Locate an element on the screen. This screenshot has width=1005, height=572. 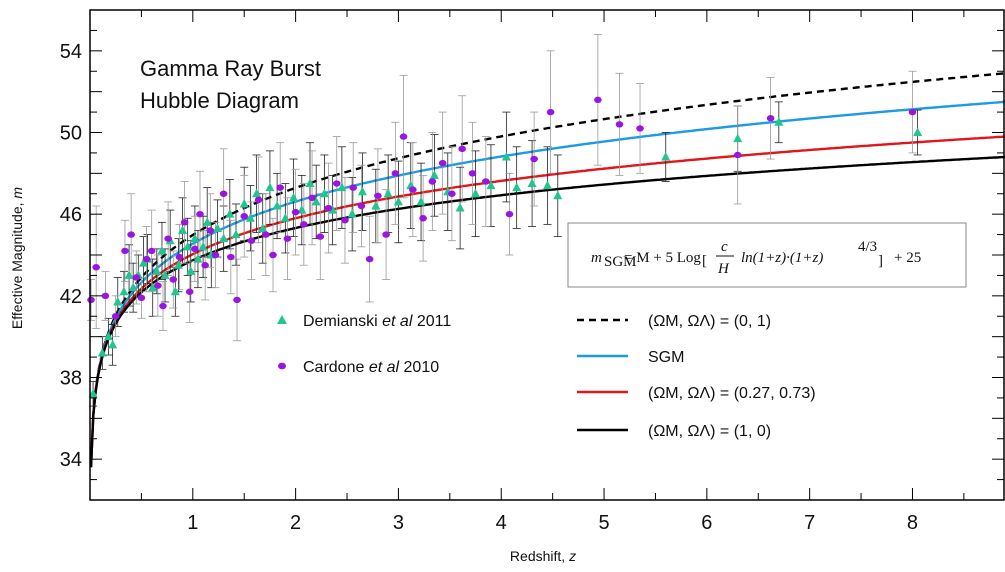
formula-frame is located at coordinates (767, 255).